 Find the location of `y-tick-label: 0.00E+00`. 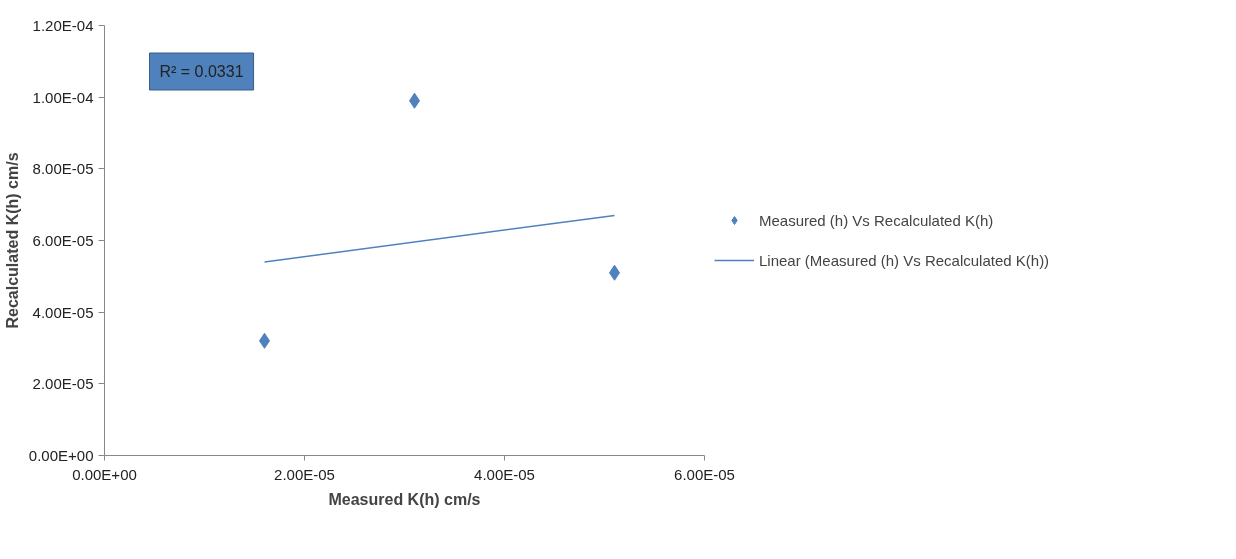

y-tick-label: 0.00E+00 is located at coordinates (61, 455).